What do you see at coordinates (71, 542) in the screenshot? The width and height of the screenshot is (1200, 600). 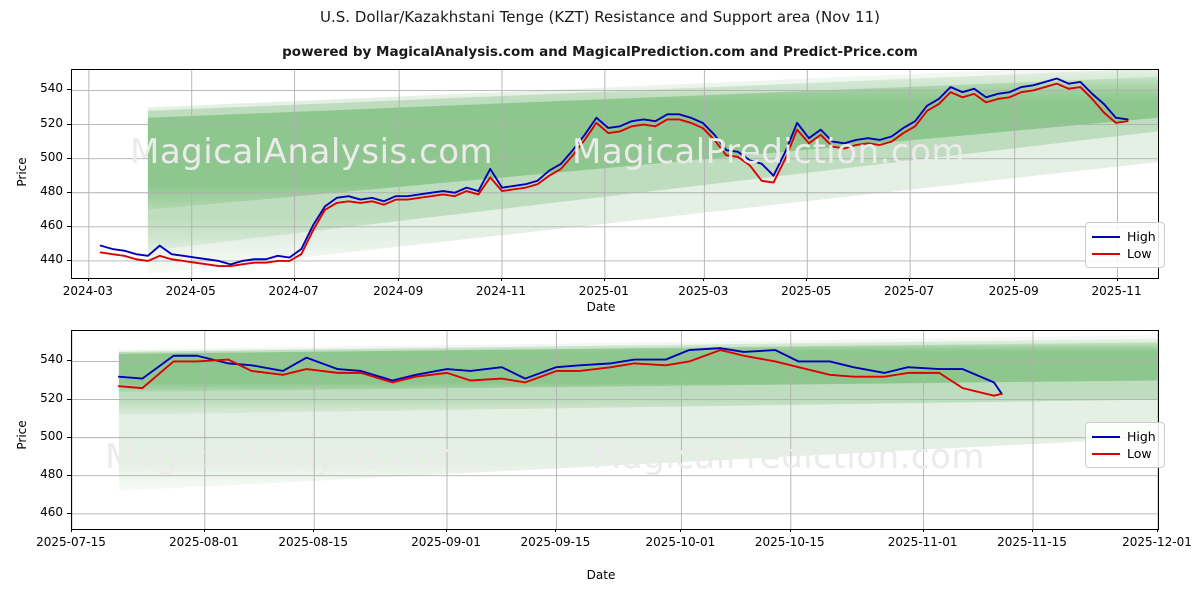 I see `x-tick-label: 2025-07-15` at bounding box center [71, 542].